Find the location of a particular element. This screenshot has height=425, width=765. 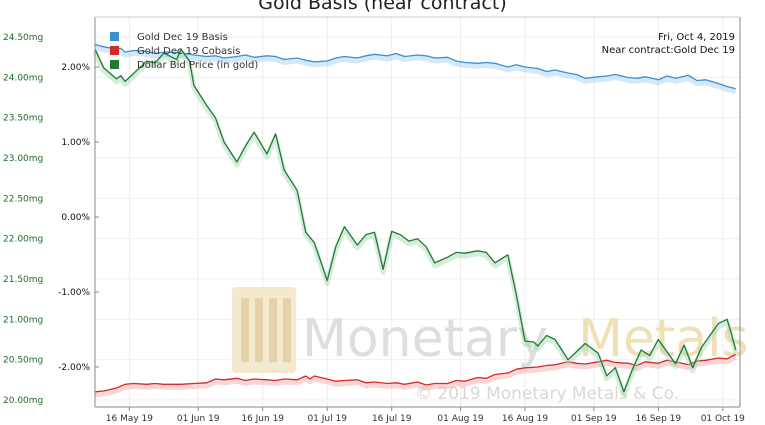

basis-line-shadow is located at coordinates (415, 70).